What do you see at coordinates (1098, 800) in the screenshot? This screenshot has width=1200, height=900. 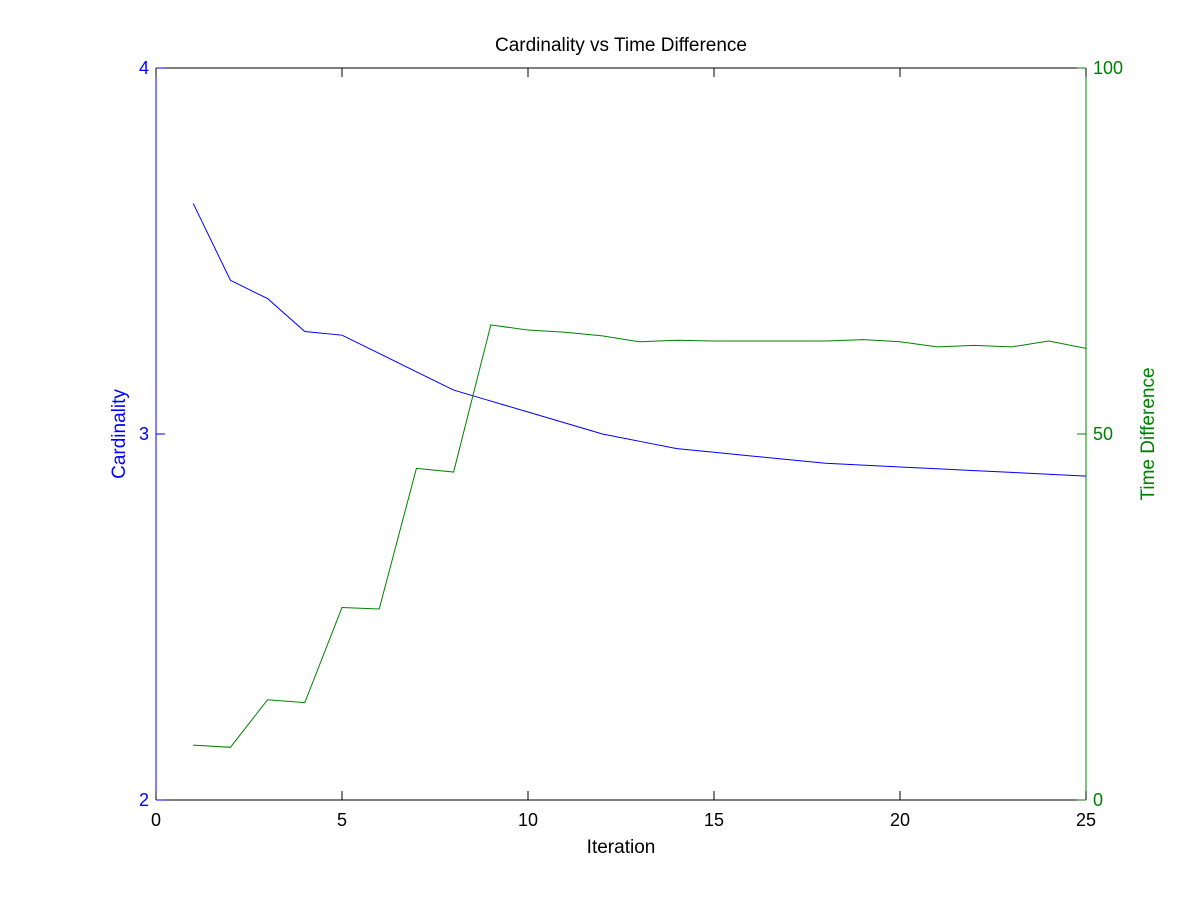 I see `right-y-tick-label: 0` at bounding box center [1098, 800].